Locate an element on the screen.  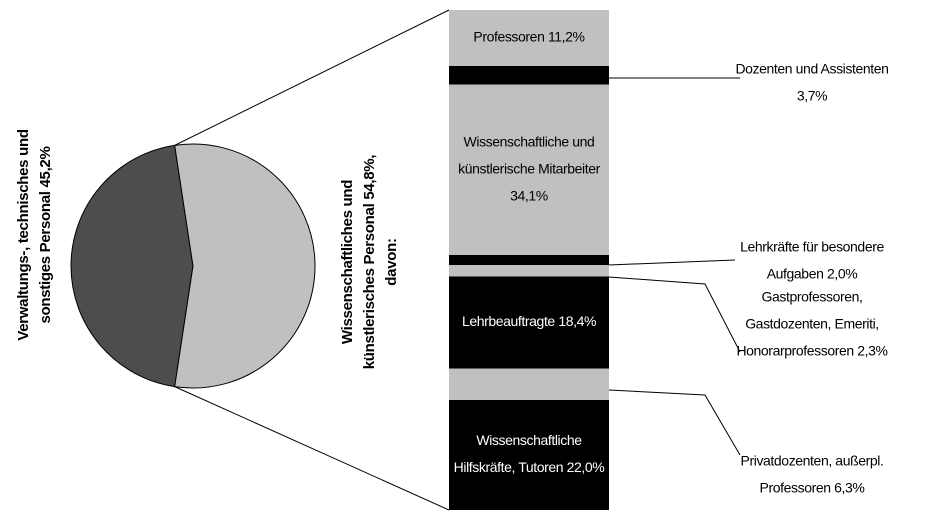
pie-label: davon: is located at coordinates (391, 261).